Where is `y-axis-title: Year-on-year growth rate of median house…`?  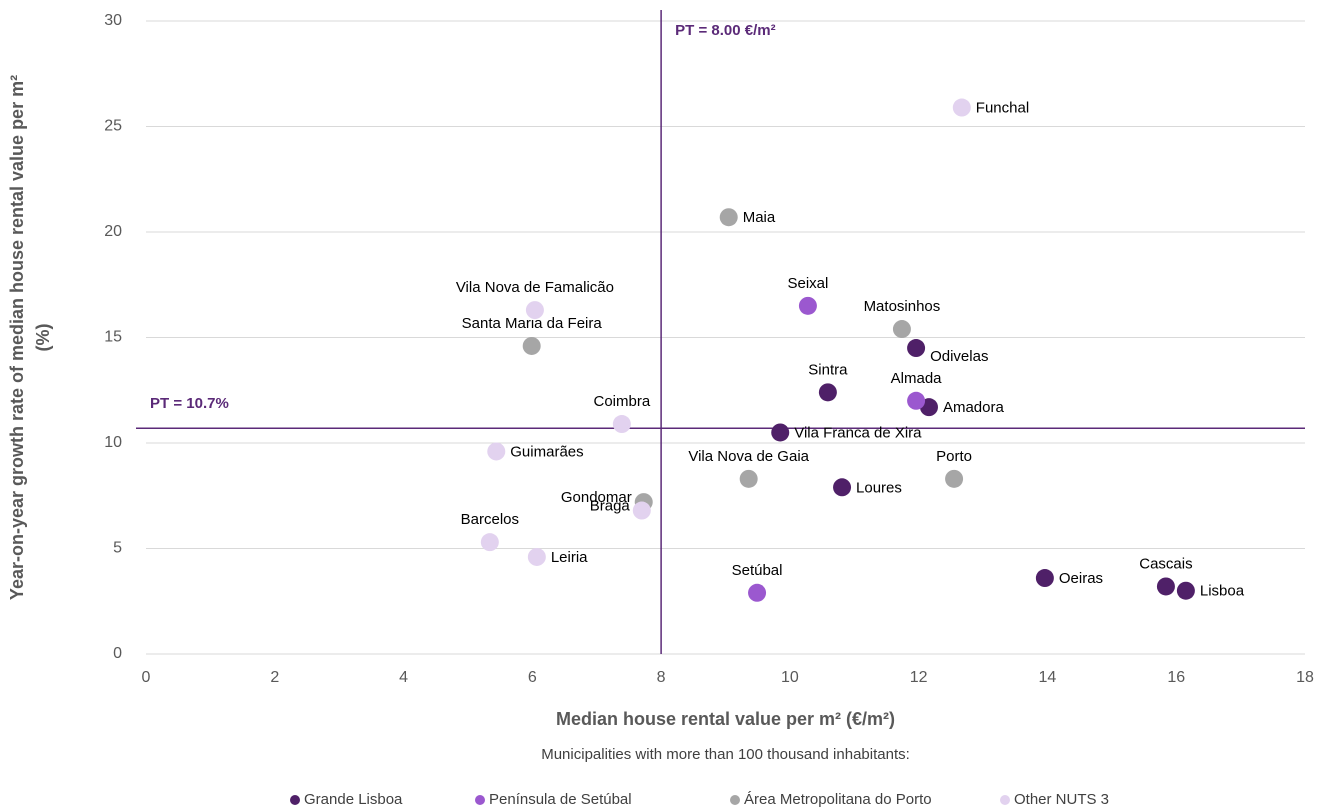
y-axis-title: Year-on-year growth rate of median house… is located at coordinates (17, 337).